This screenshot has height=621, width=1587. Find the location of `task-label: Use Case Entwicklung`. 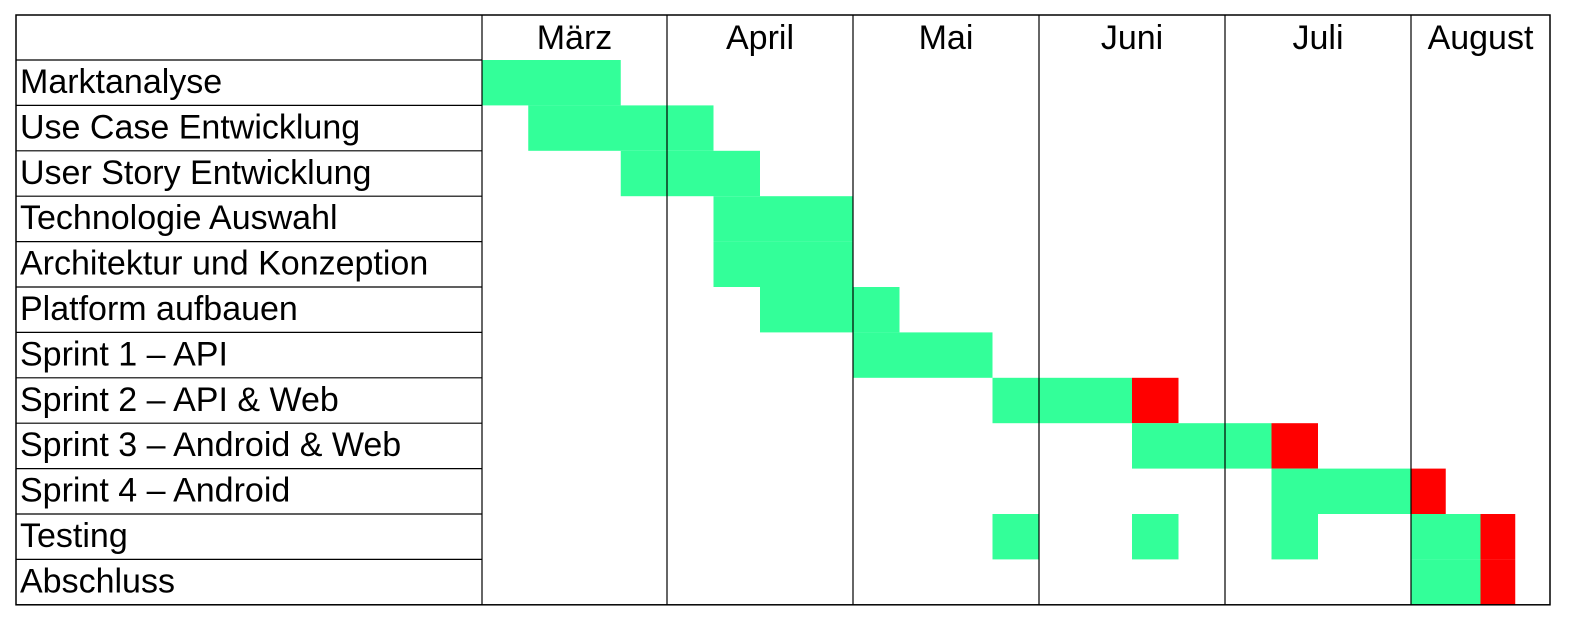

task-label: Use Case Entwicklung is located at coordinates (190, 127).